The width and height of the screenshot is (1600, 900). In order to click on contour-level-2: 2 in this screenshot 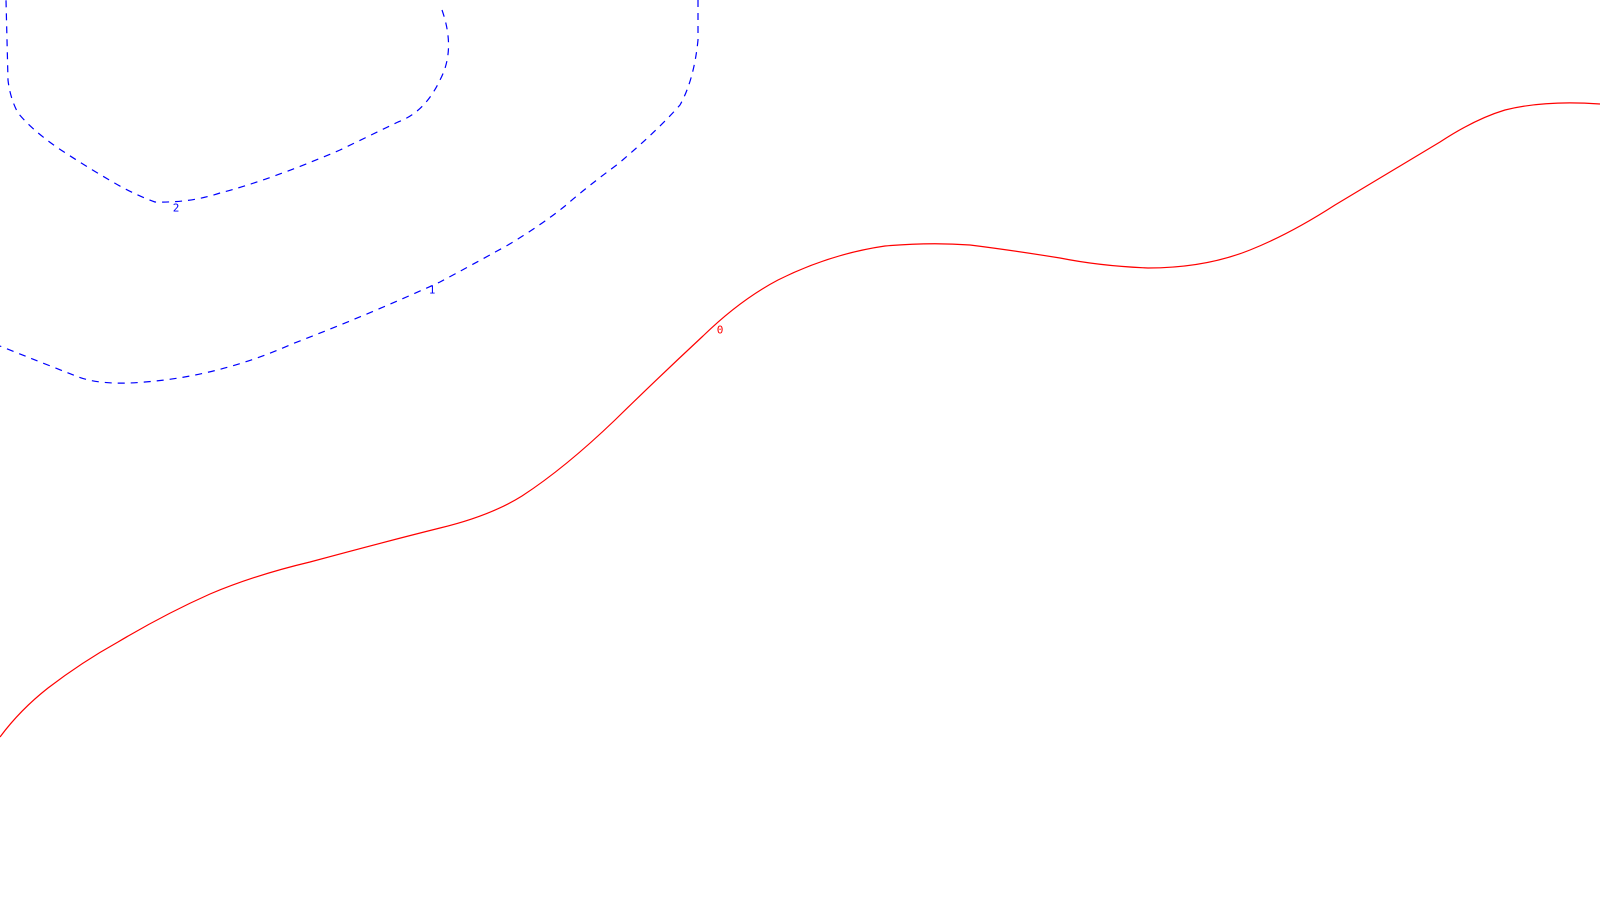, I will do `click(227, 107)`.